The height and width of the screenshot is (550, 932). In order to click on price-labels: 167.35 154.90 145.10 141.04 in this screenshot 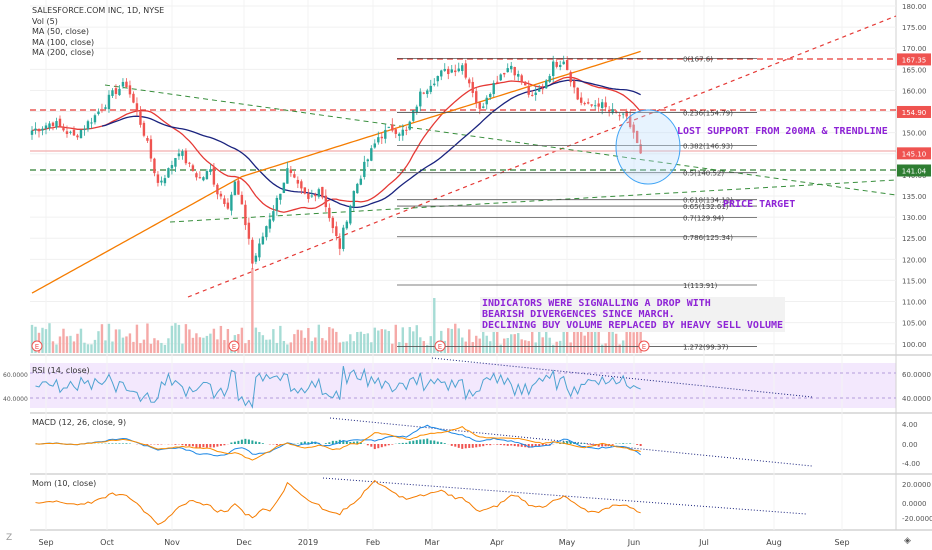, I will do `click(914, 115)`.